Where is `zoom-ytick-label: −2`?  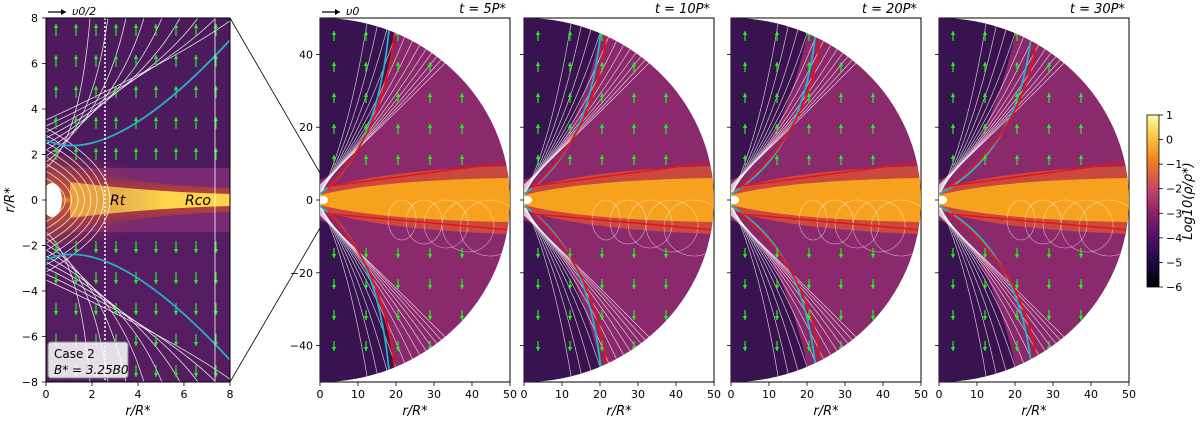
zoom-ytick-label: −2 is located at coordinates (30, 246).